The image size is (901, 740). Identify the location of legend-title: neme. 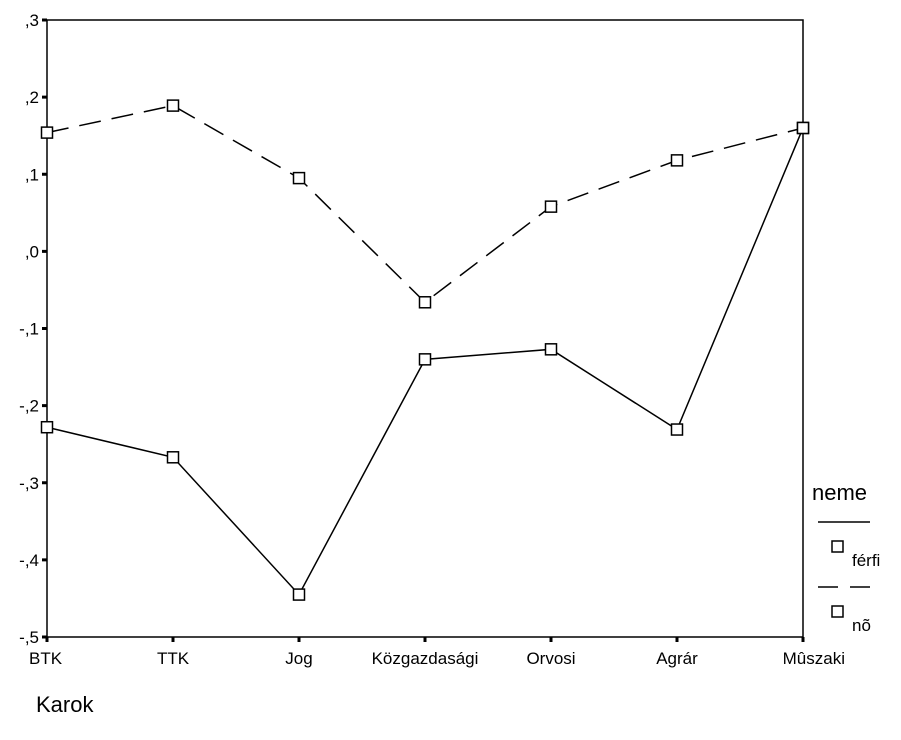
(839, 492).